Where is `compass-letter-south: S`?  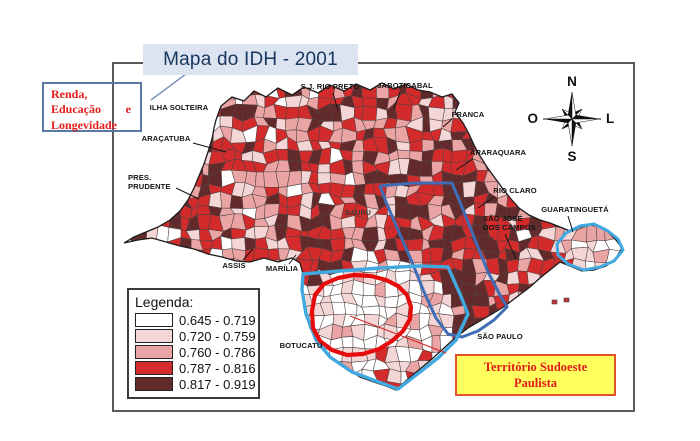
compass-letter-south: S is located at coordinates (571, 156).